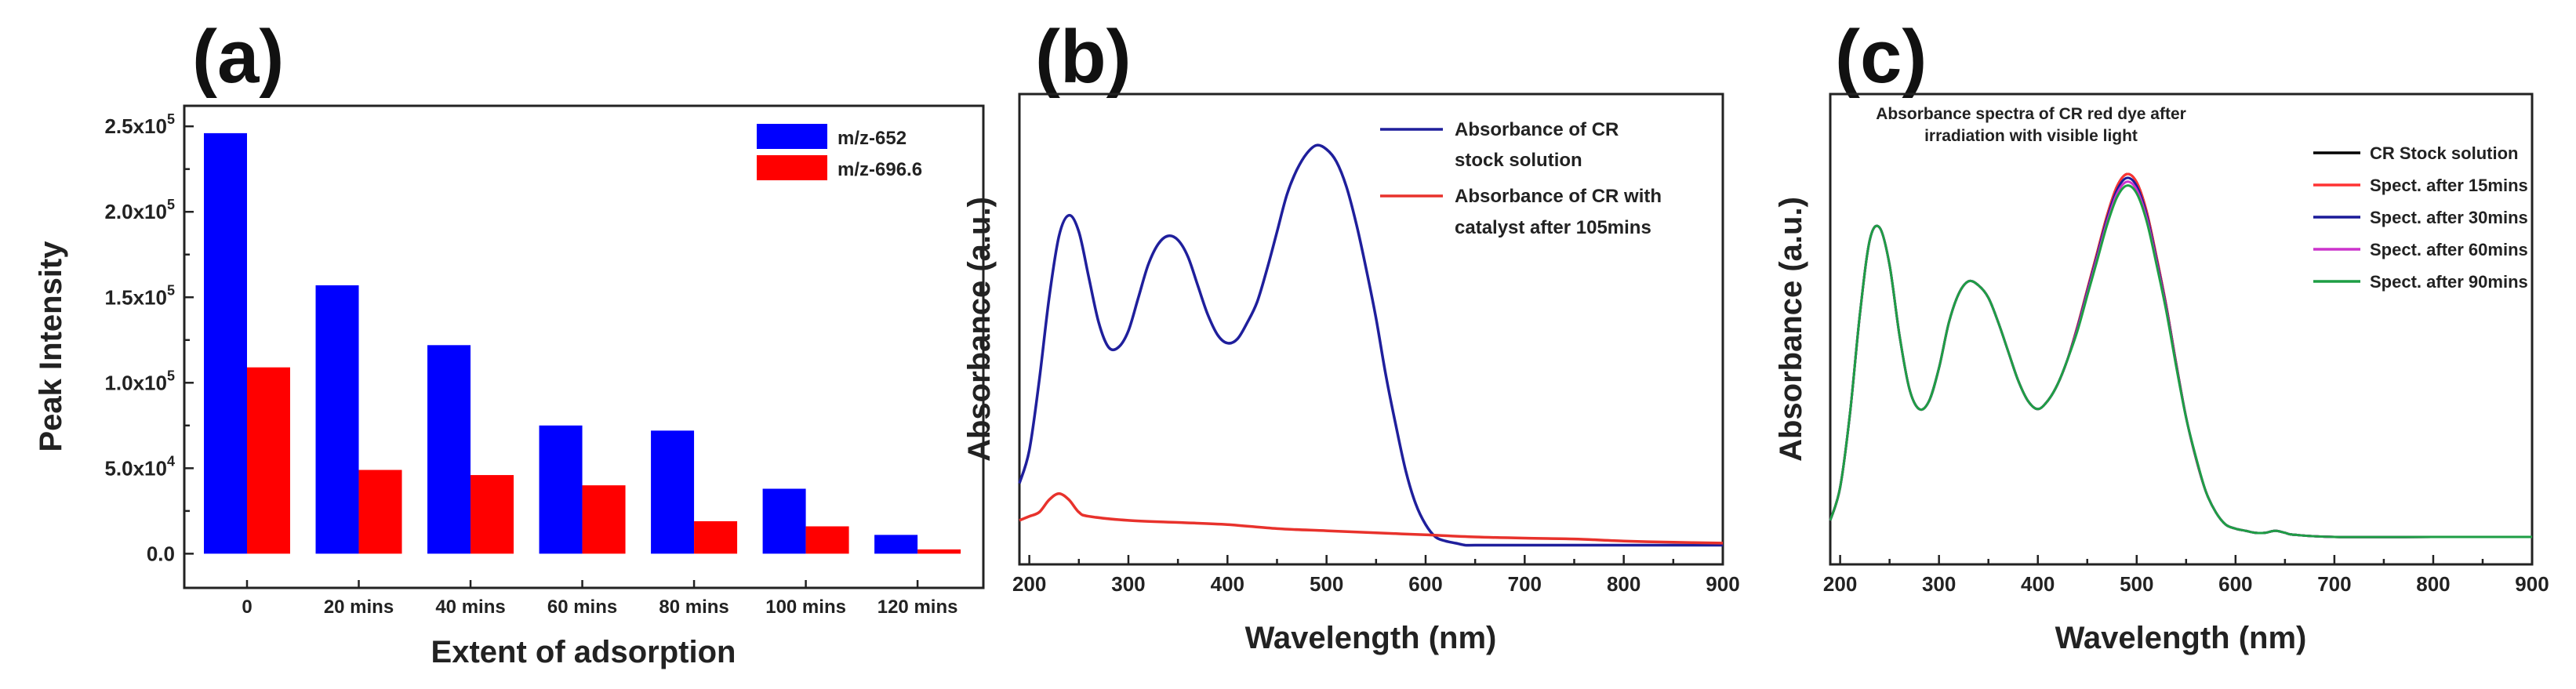 This screenshot has height=689, width=2576. What do you see at coordinates (2031, 136) in the screenshot?
I see `panel-c-annotation-line2: irradiation with visible light` at bounding box center [2031, 136].